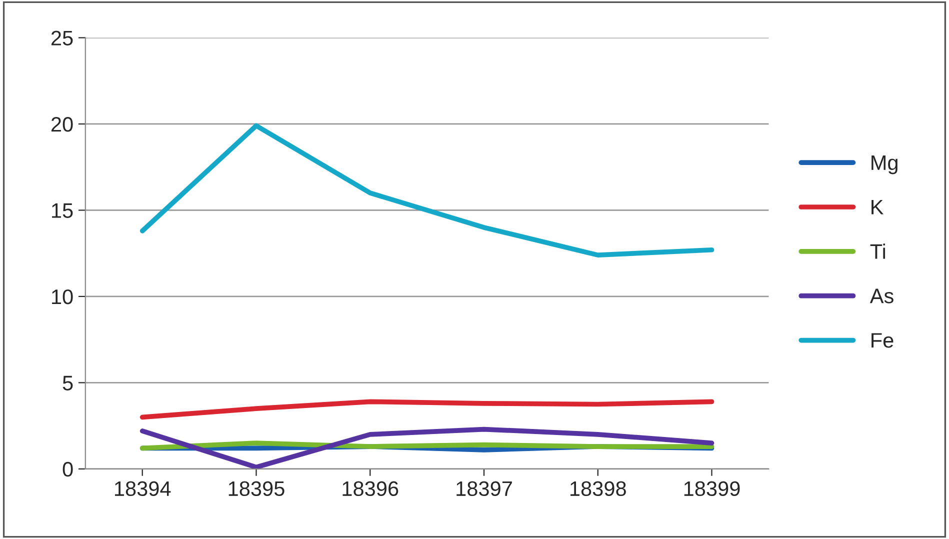  What do you see at coordinates (712, 488) in the screenshot?
I see `x-tick-label: 18399` at bounding box center [712, 488].